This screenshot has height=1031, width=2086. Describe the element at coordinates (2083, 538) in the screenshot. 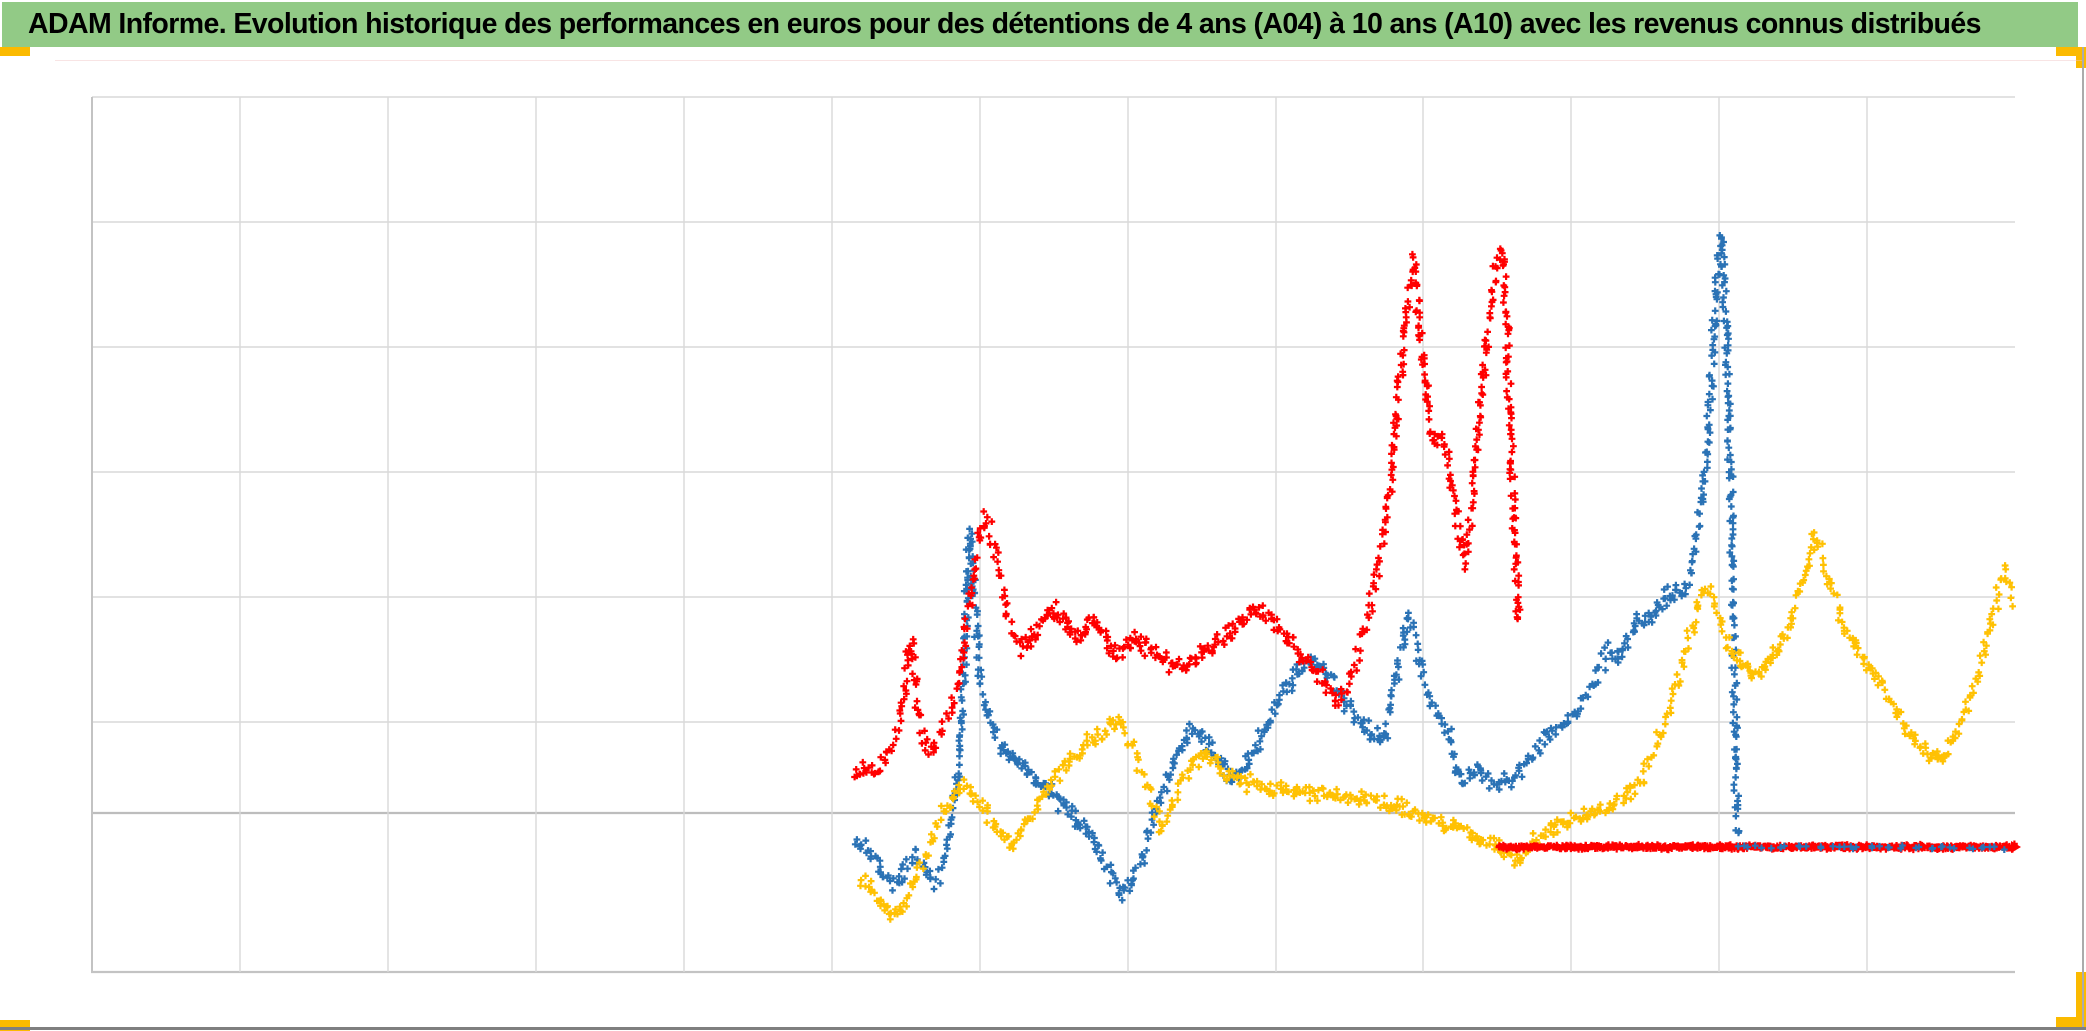

I see `slide-right-border` at that location.